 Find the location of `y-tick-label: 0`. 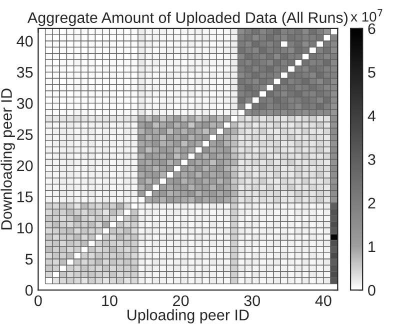

y-tick-label: 0 is located at coordinates (29, 290).